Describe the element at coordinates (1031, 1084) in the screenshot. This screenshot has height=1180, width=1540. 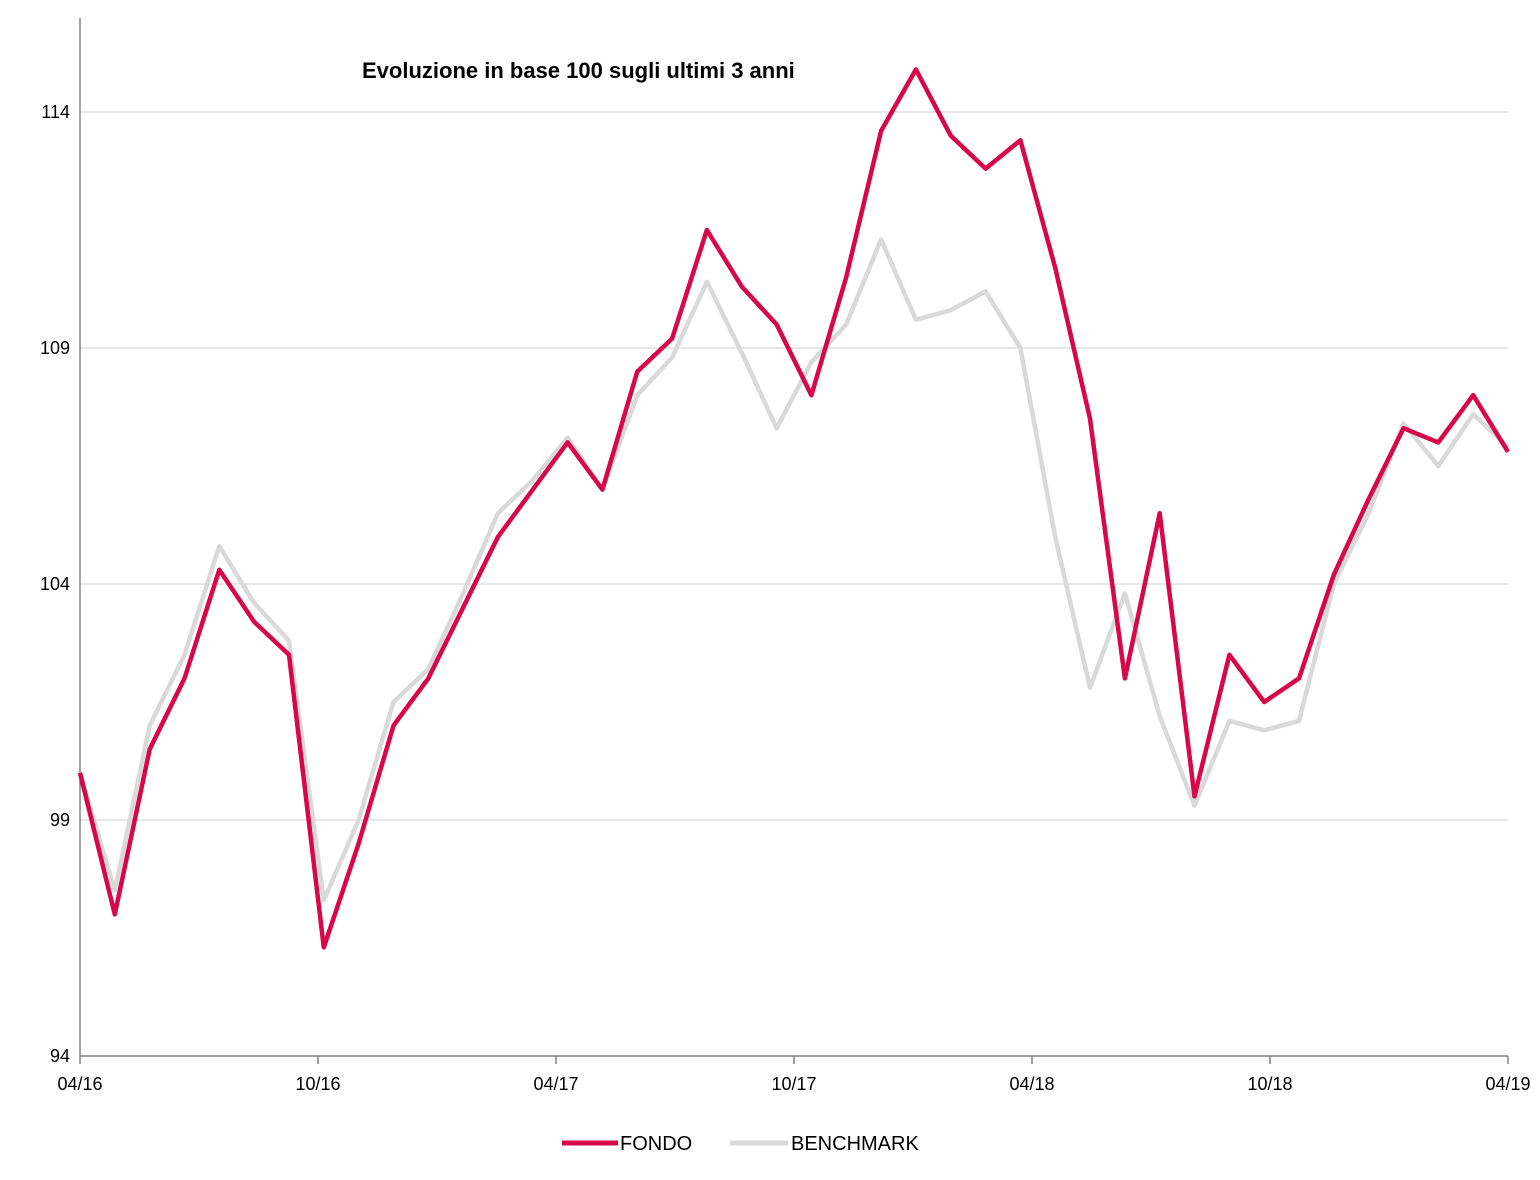
I see `x-tick-label: 04/18` at that location.